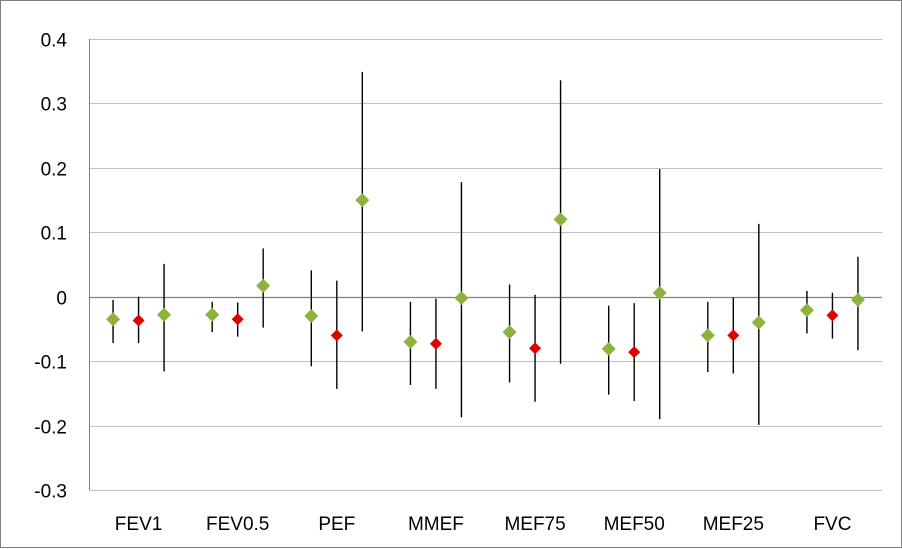 This screenshot has height=549, width=902. I want to click on y-tick-label: 0, so click(61, 299).